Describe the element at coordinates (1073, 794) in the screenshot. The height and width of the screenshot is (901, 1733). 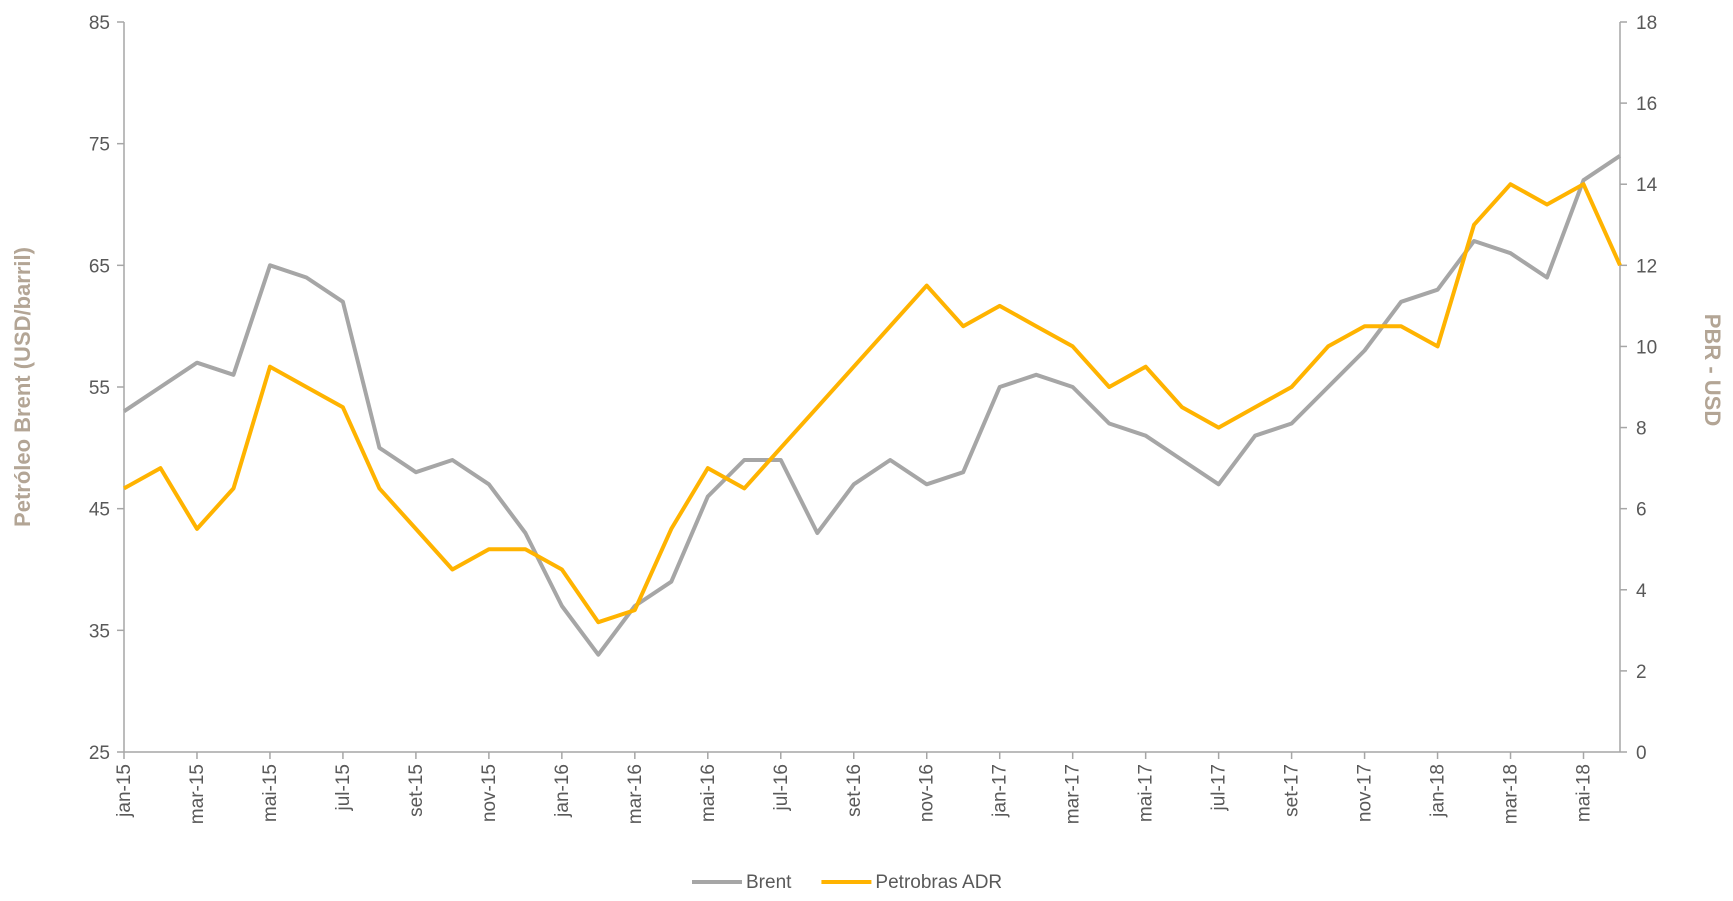
I see `x-tick-label: mar-17` at that location.